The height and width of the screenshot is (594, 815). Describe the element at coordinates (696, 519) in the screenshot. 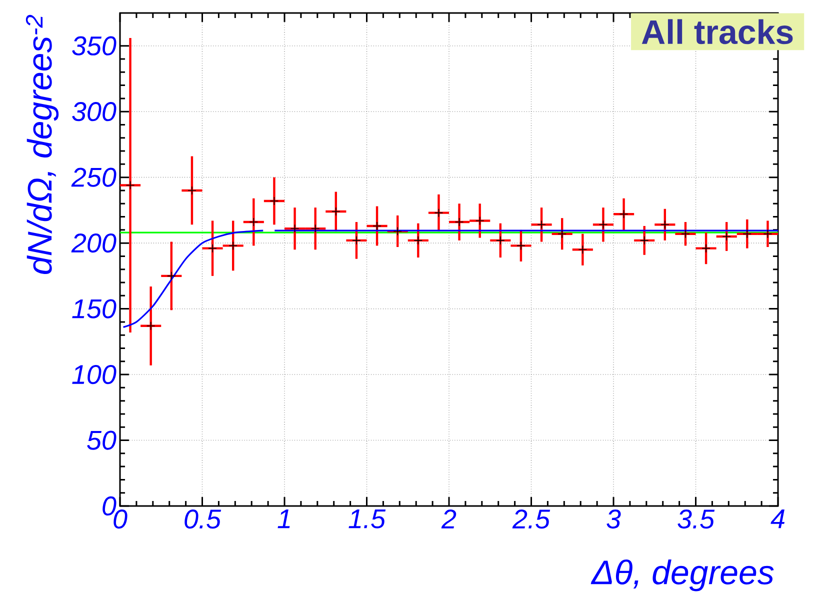

I see `x-tick-label: 3.5` at that location.